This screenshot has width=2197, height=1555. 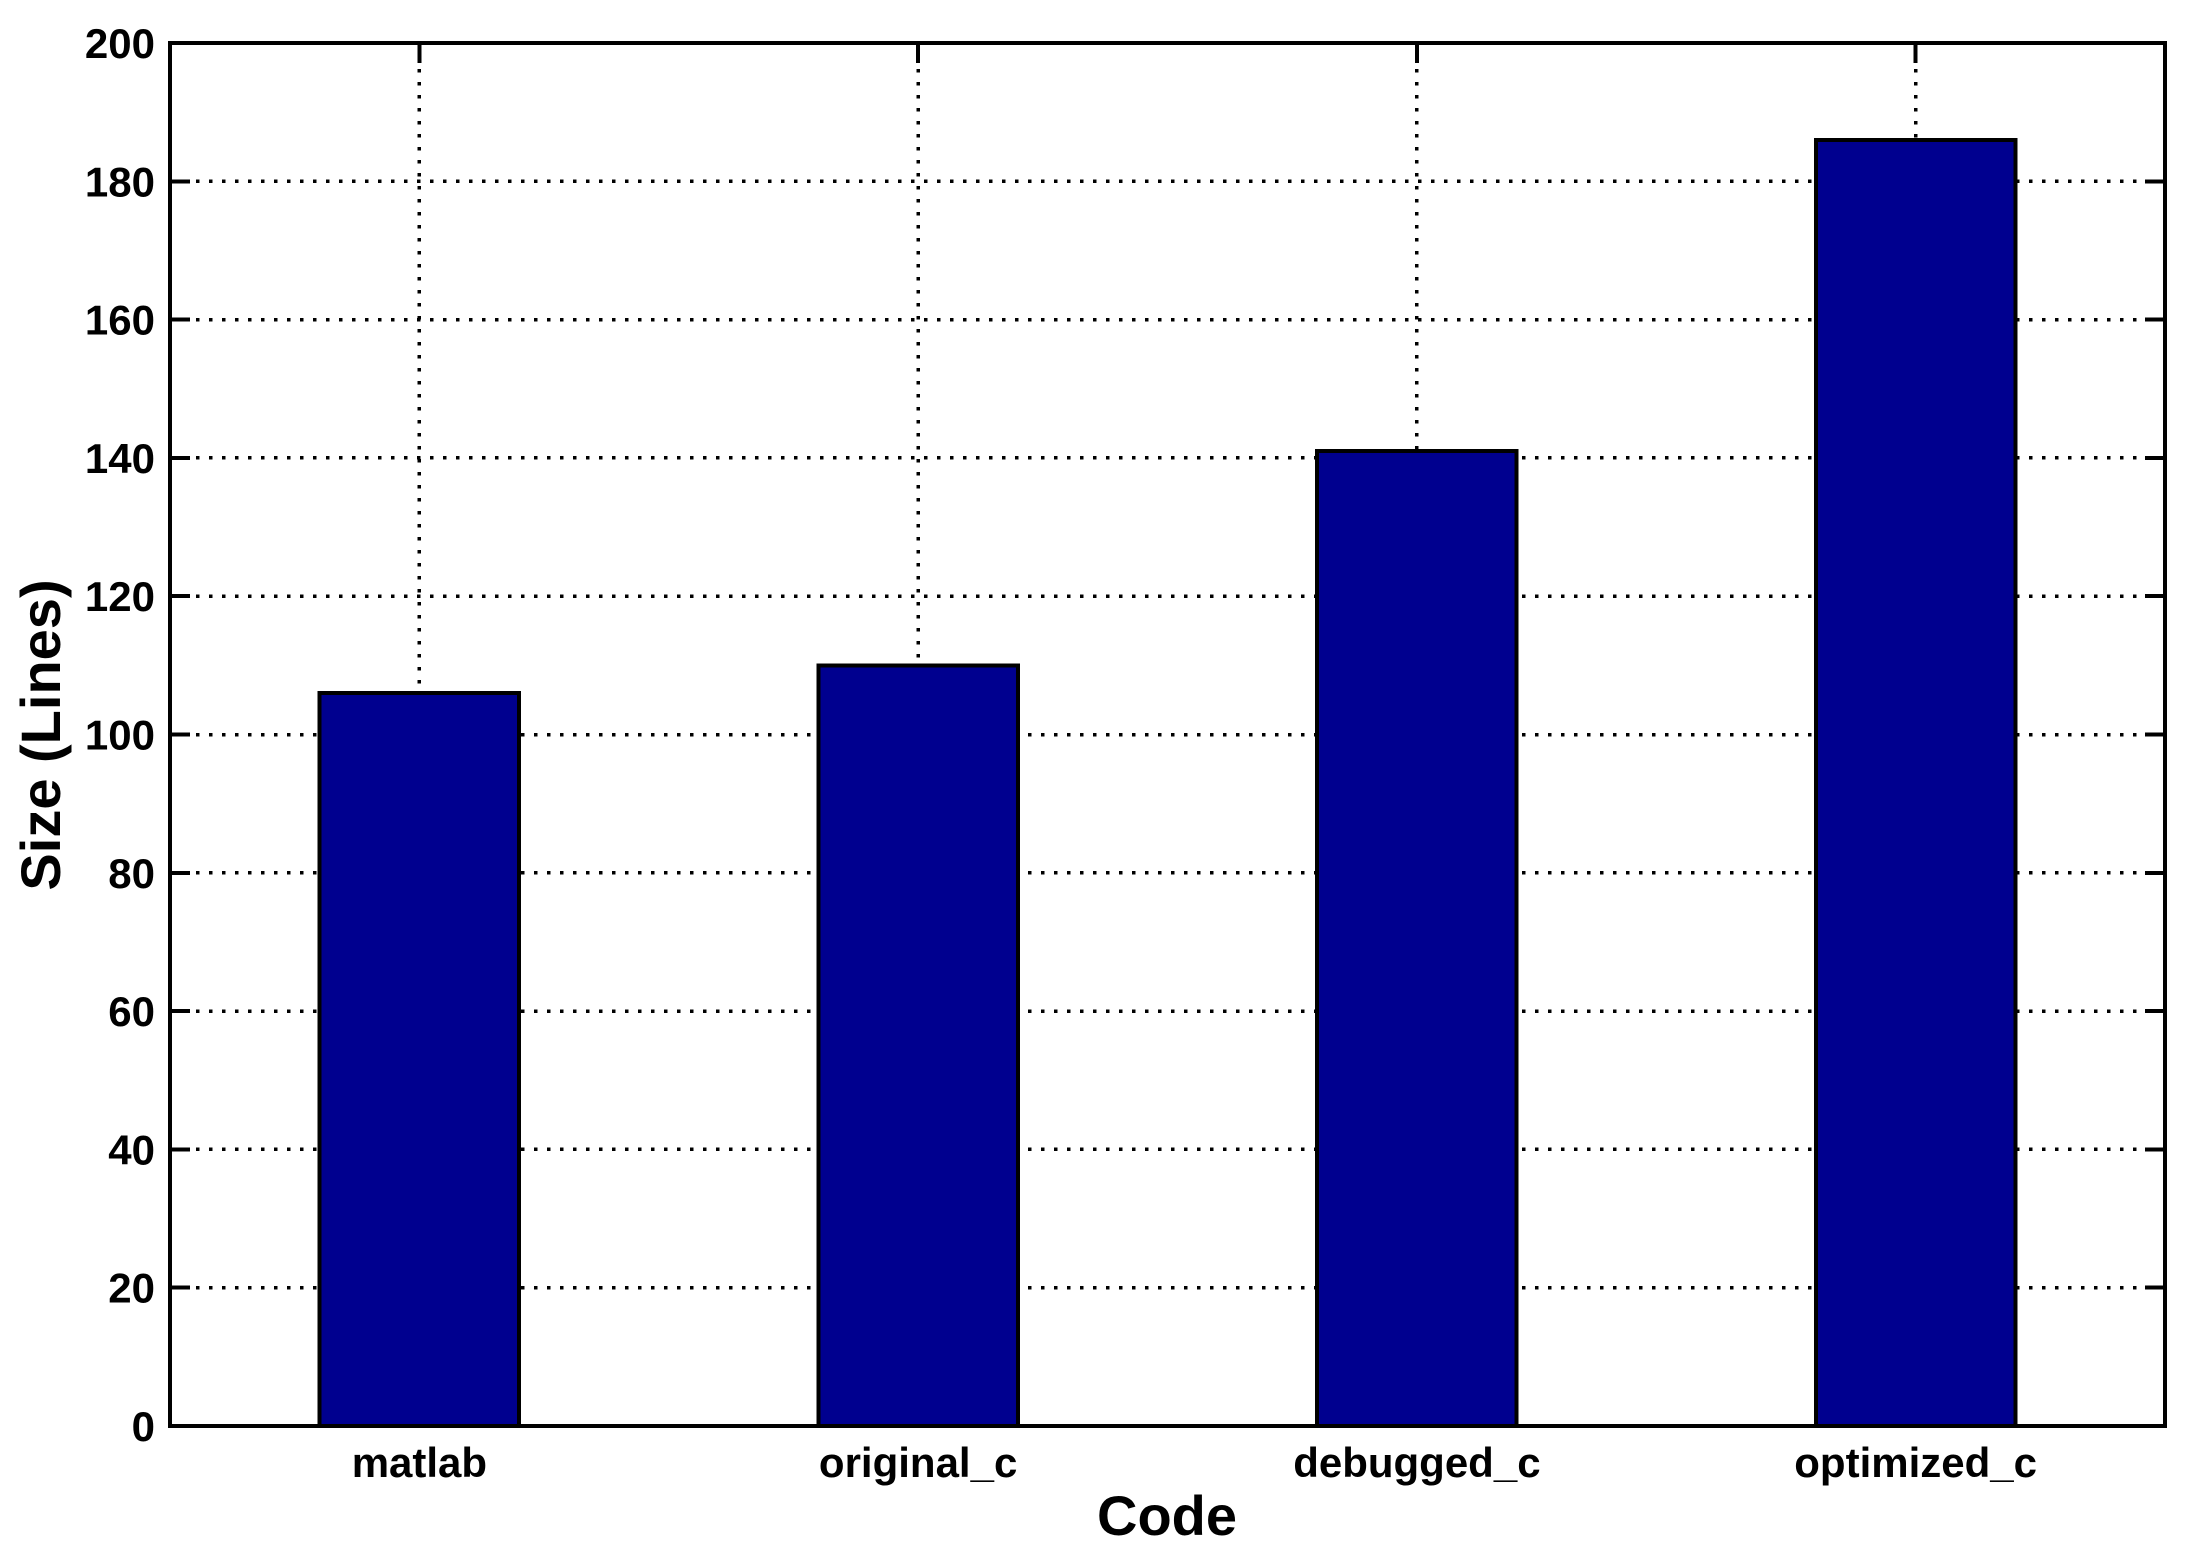 What do you see at coordinates (1167, 1515) in the screenshot?
I see `x-axis-label: Code` at bounding box center [1167, 1515].